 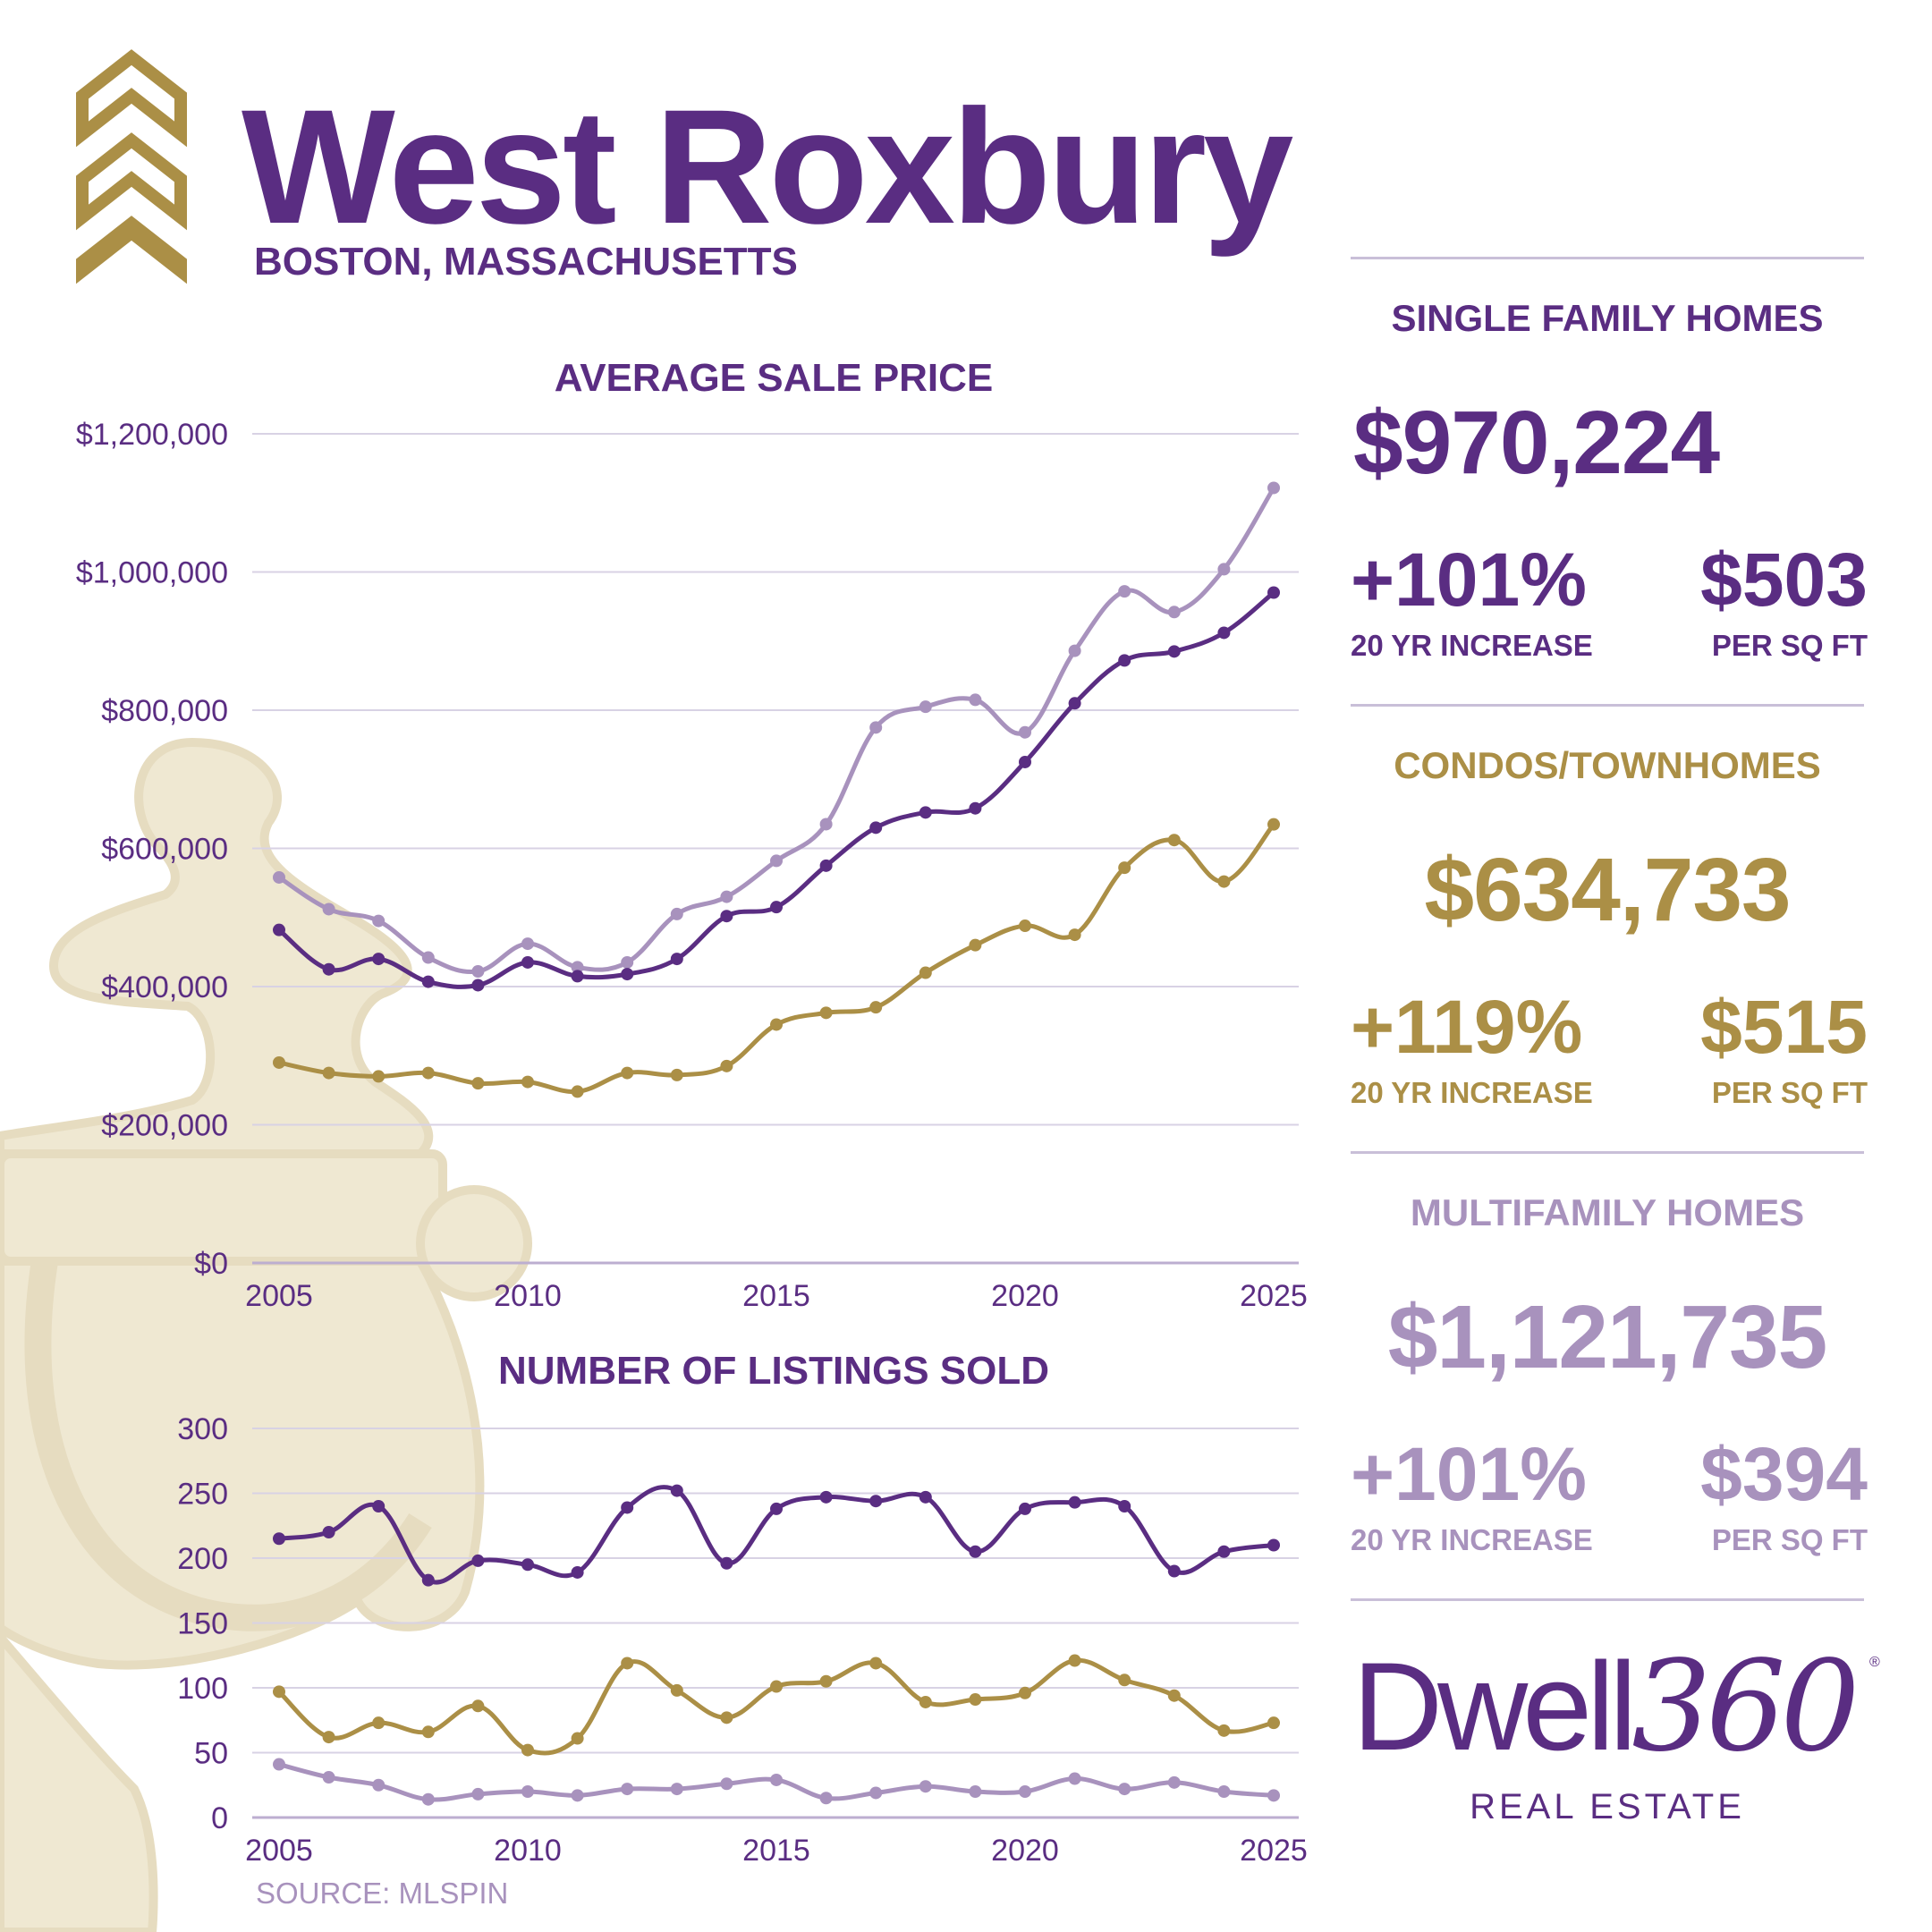 What do you see at coordinates (202, 1624) in the screenshot?
I see `y-tick-label: 150` at bounding box center [202, 1624].